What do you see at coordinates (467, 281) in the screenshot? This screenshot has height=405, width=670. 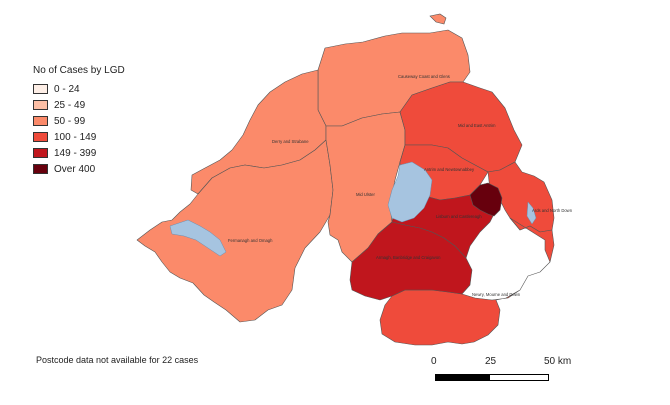 I see `region-newry-mourne-and-down` at bounding box center [467, 281].